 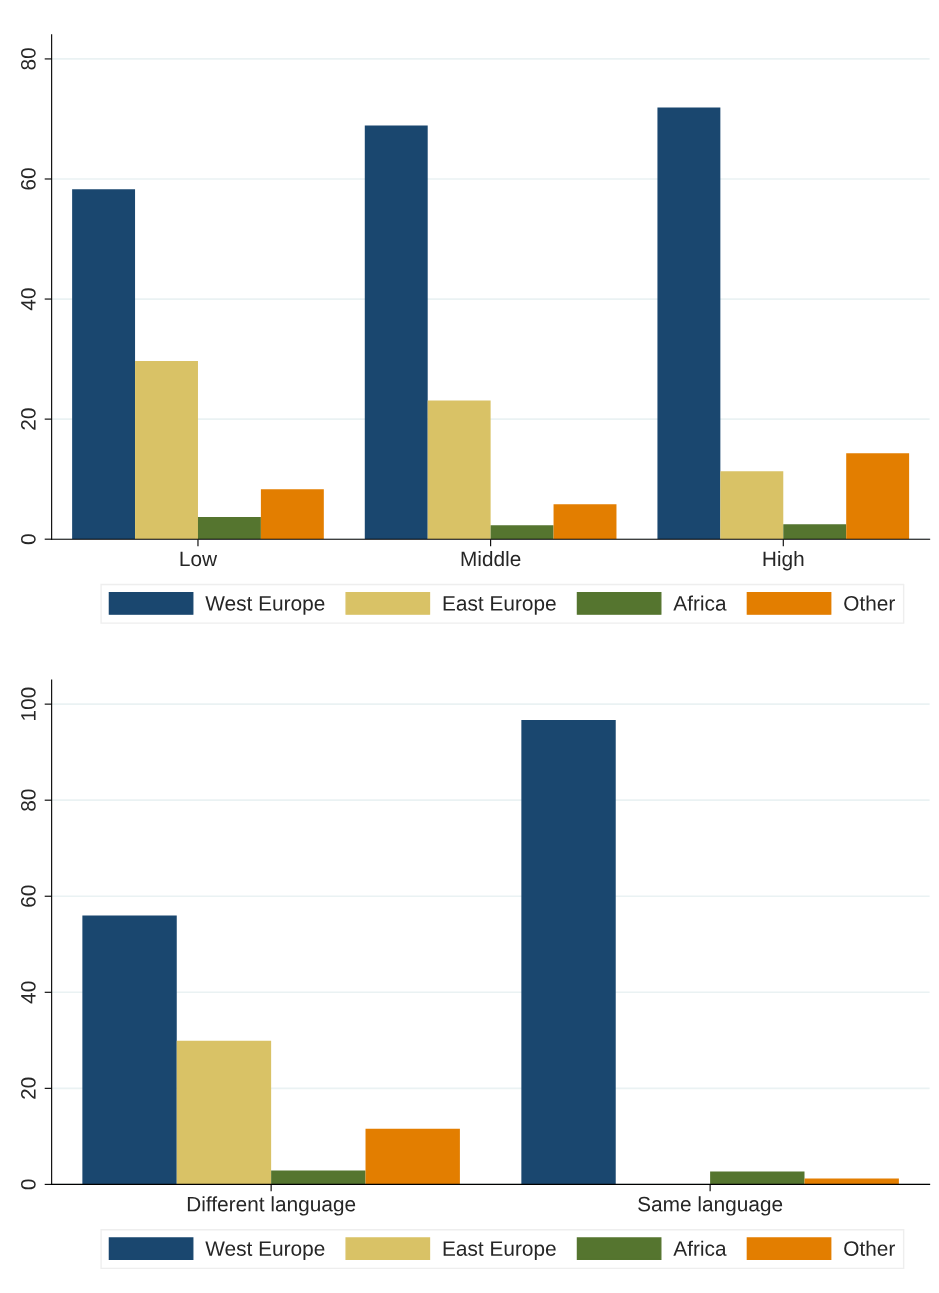 What do you see at coordinates (710, 1206) in the screenshot?
I see `x-tick-label: Same language` at bounding box center [710, 1206].